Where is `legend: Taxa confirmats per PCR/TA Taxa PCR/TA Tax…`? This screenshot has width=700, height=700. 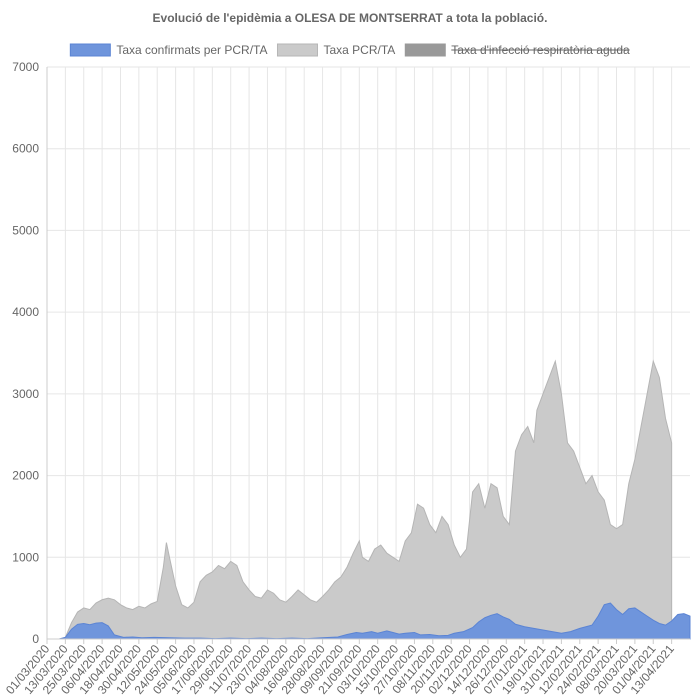 legend: Taxa confirmats per PCR/TA Taxa PCR/TA Tax… is located at coordinates (349, 50).